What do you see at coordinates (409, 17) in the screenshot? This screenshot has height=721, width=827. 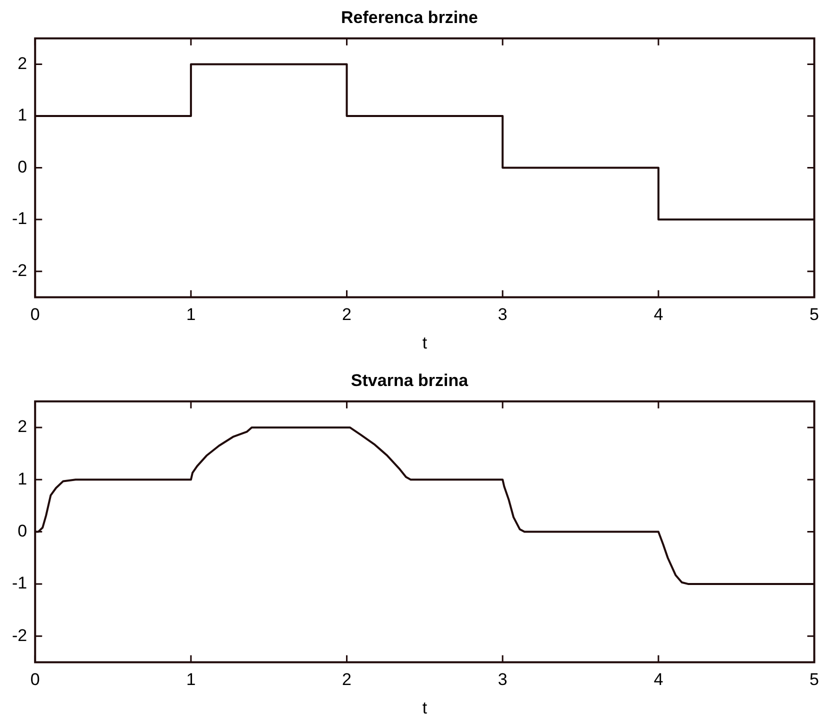 I see `chart-title: Referenca brzine` at bounding box center [409, 17].